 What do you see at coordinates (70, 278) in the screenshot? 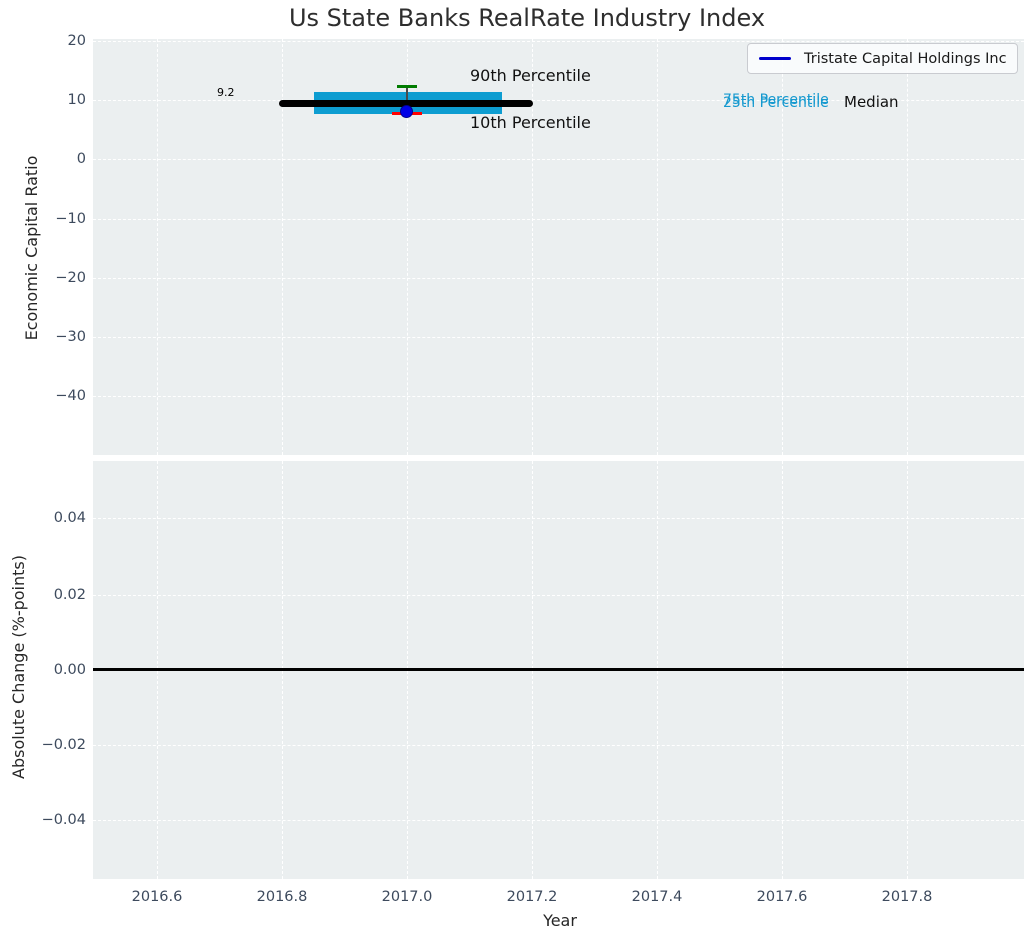
I see `y-tick-label: −20` at bounding box center [70, 278].